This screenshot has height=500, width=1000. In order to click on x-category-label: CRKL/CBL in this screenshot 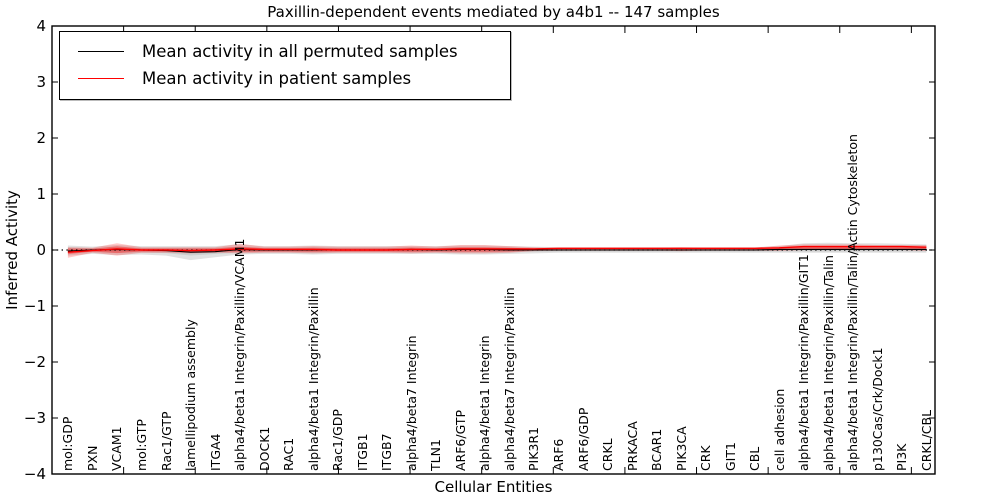, I will do `click(926, 440)`.